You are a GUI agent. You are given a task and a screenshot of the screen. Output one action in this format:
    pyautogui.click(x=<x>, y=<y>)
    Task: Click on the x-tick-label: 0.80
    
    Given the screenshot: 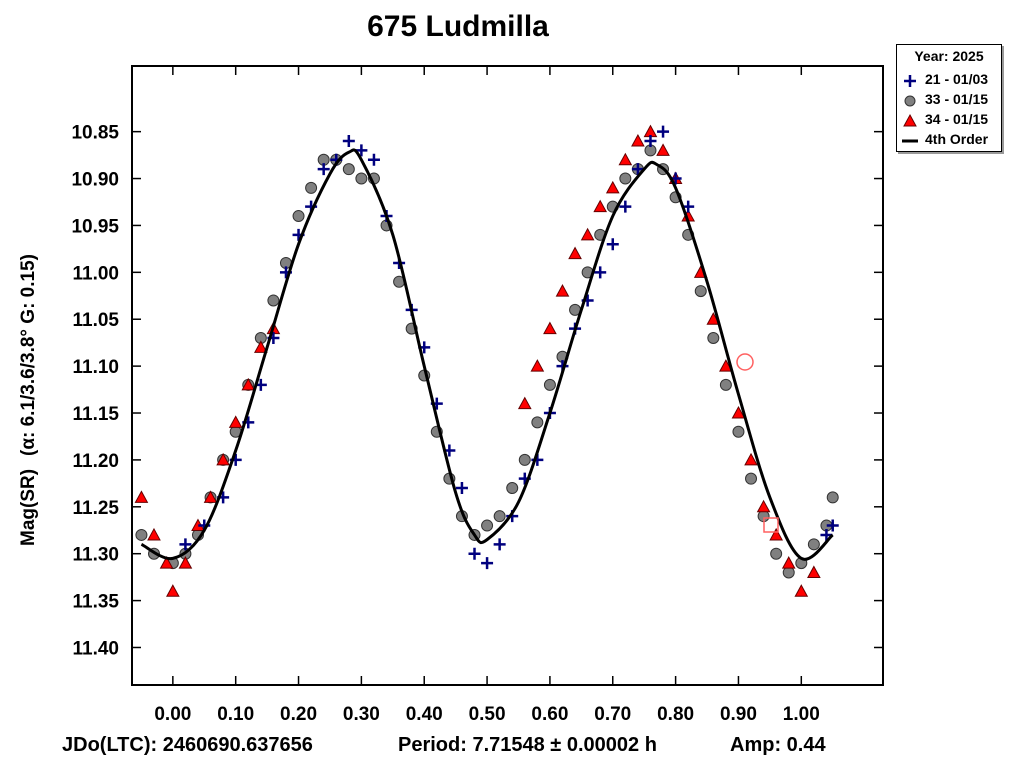 What is the action you would take?
    pyautogui.click(x=675, y=714)
    